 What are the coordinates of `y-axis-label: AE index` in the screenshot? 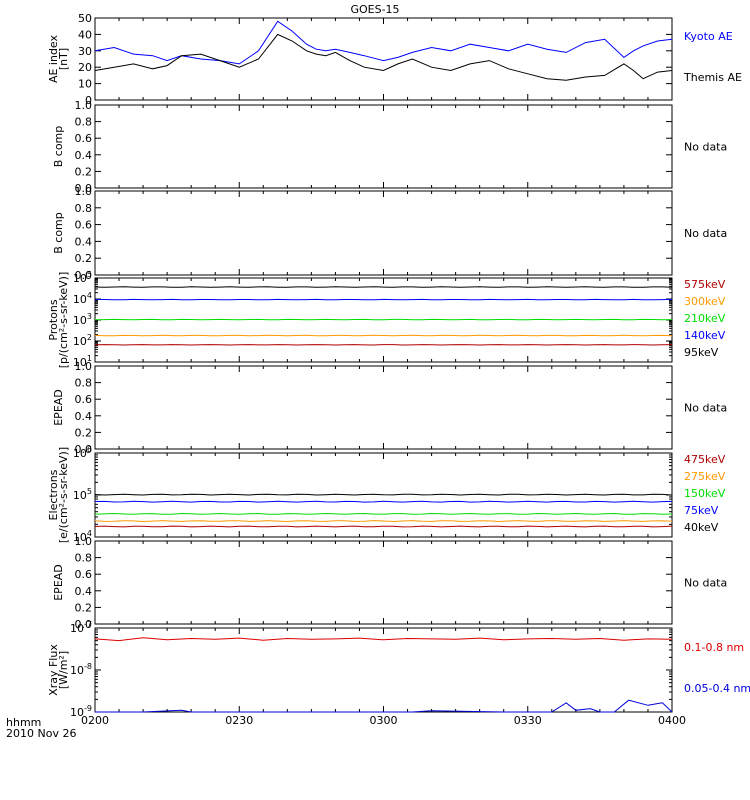 It's located at (53, 58).